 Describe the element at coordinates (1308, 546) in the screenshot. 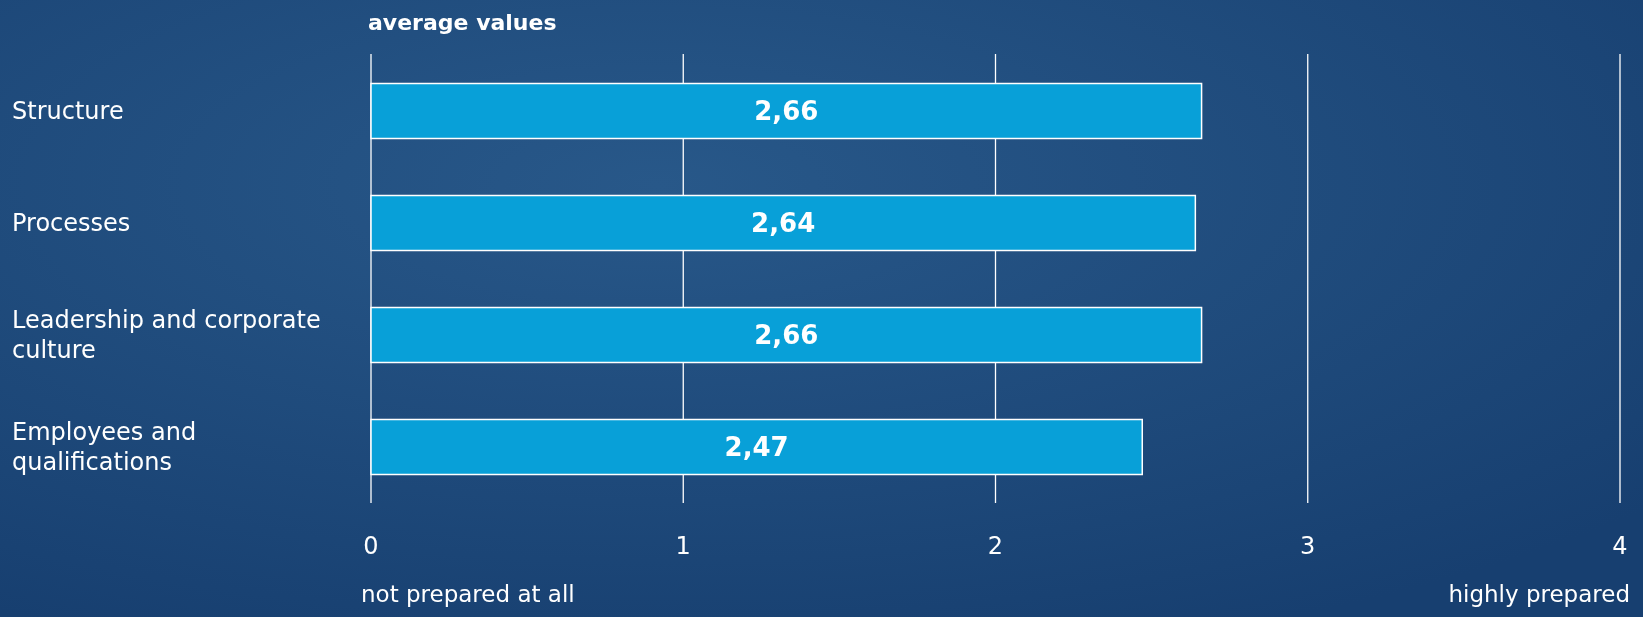

I see `x-tick-label: 3` at that location.